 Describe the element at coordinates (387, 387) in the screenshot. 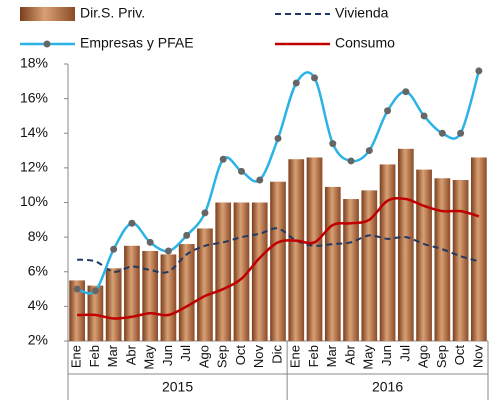

I see `year-label: 2016` at that location.